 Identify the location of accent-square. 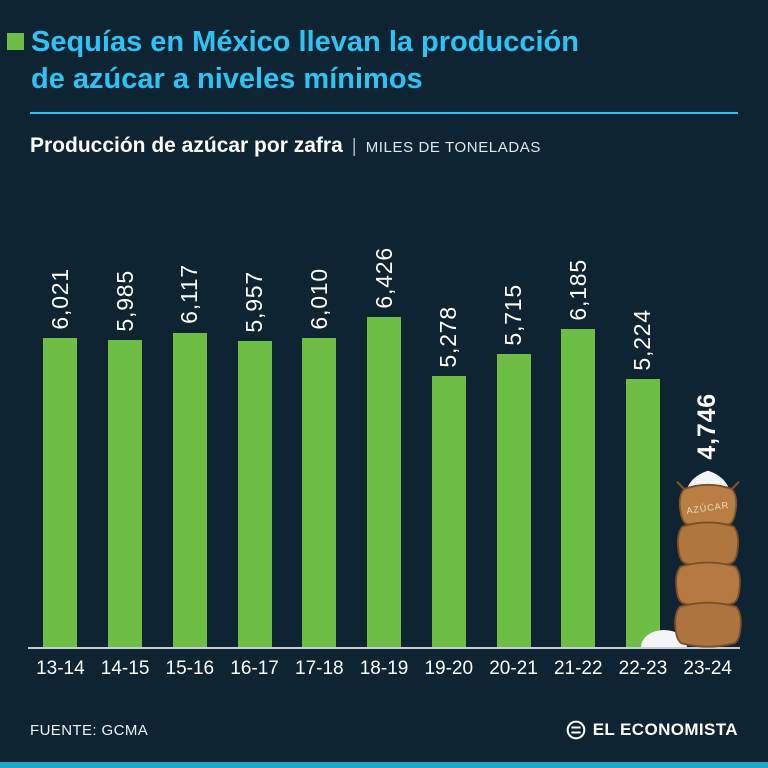
(15, 41).